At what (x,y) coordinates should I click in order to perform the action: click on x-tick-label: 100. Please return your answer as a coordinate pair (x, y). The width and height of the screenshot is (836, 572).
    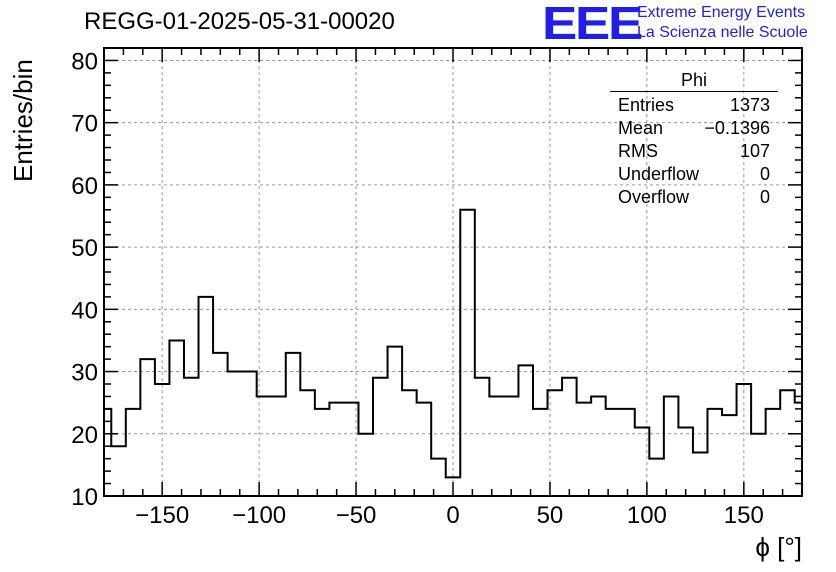
    Looking at the image, I should click on (647, 515).